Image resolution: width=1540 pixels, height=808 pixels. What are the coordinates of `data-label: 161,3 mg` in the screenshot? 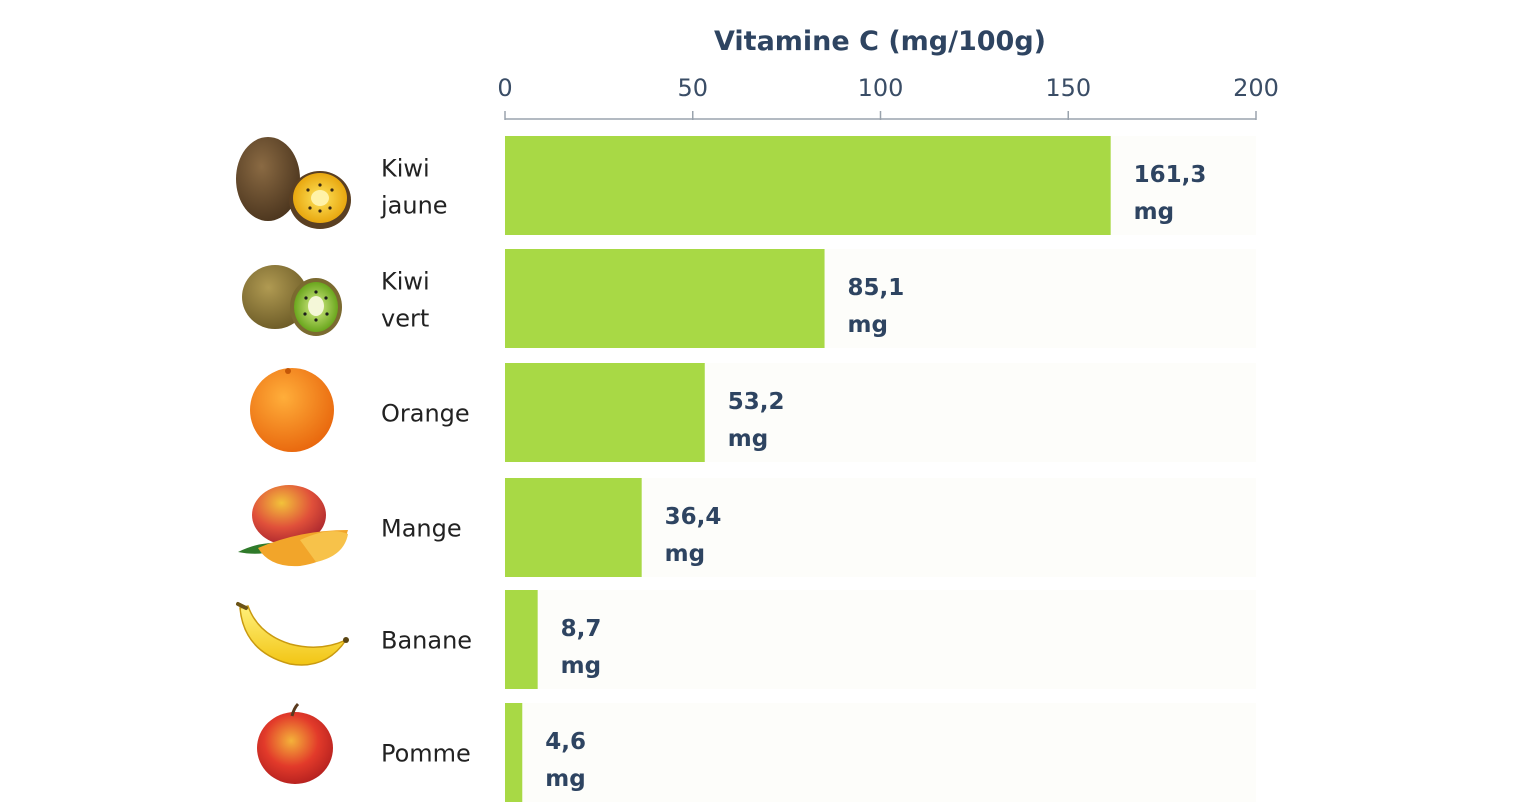 It's located at (1170, 193).